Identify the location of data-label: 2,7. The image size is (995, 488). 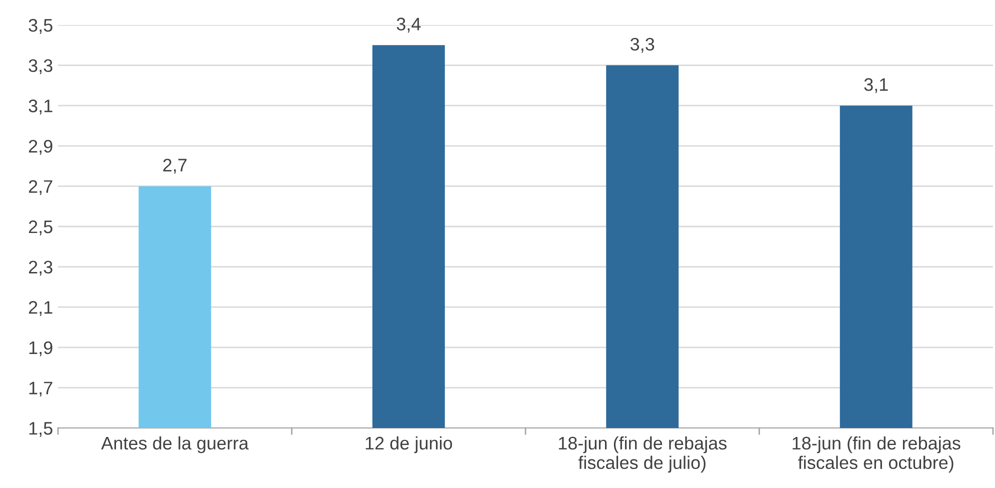
(175, 166).